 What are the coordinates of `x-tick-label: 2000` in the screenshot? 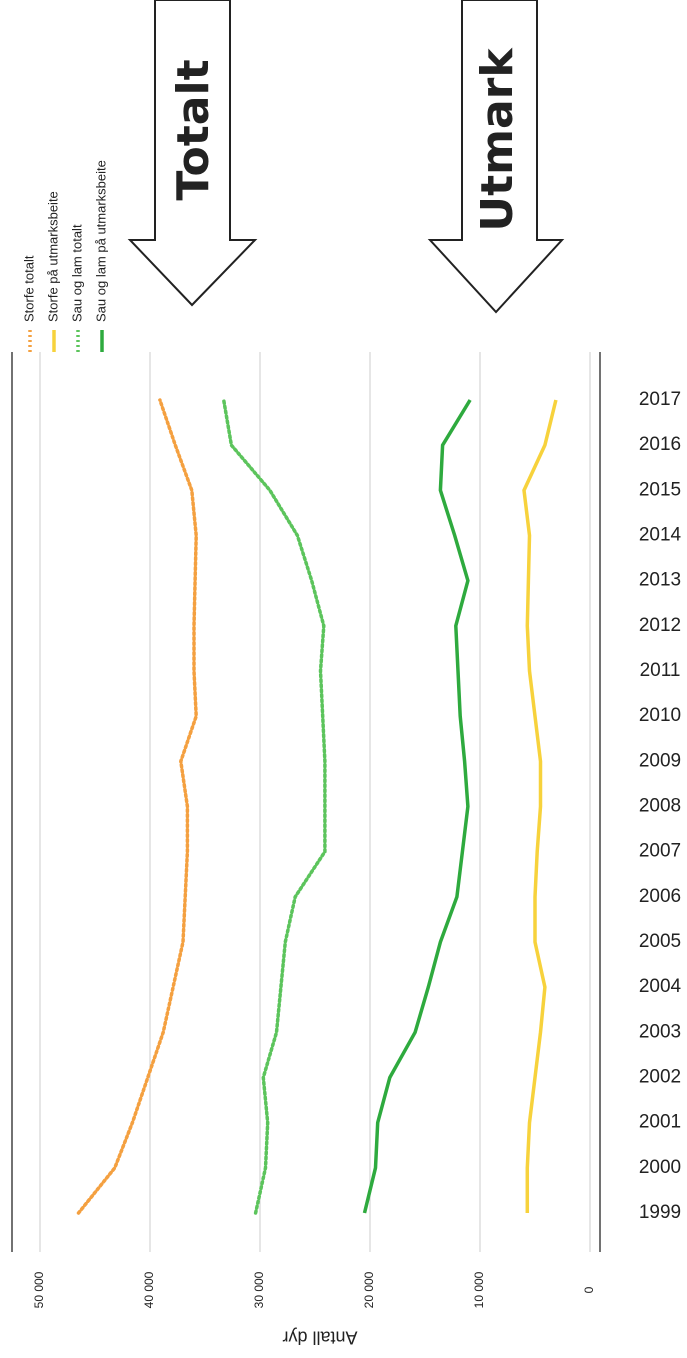 It's located at (660, 1167).